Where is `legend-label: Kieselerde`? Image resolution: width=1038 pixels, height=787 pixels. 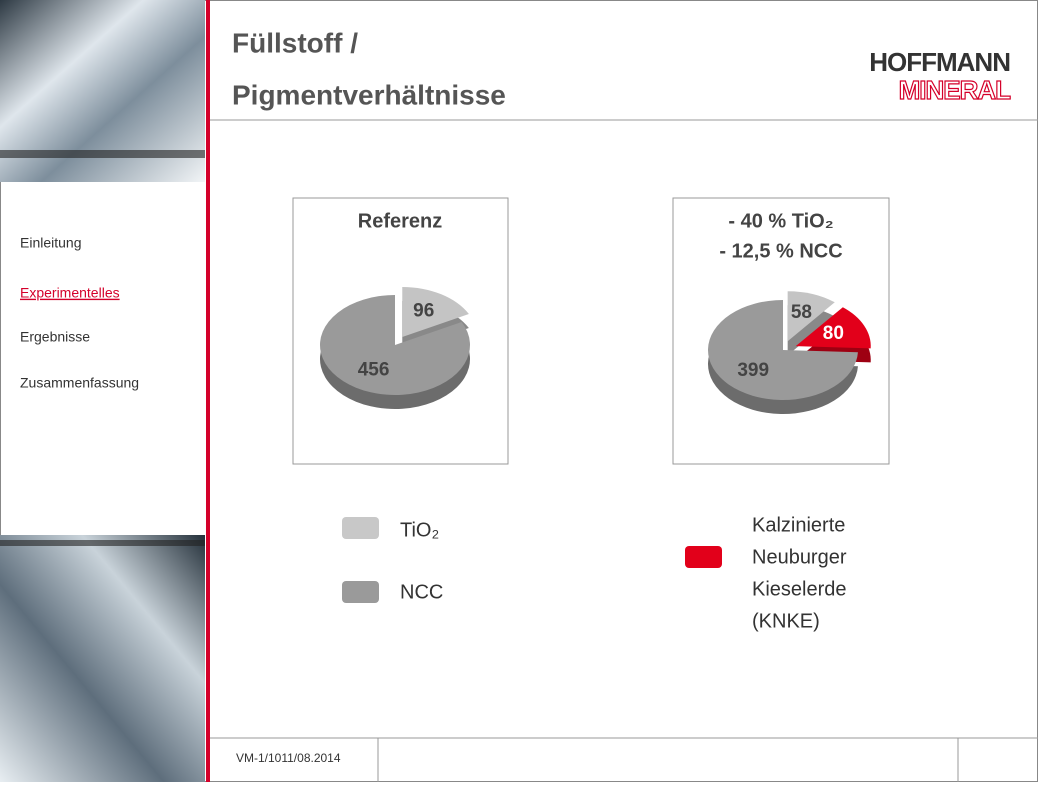 legend-label: Kieselerde is located at coordinates (799, 589).